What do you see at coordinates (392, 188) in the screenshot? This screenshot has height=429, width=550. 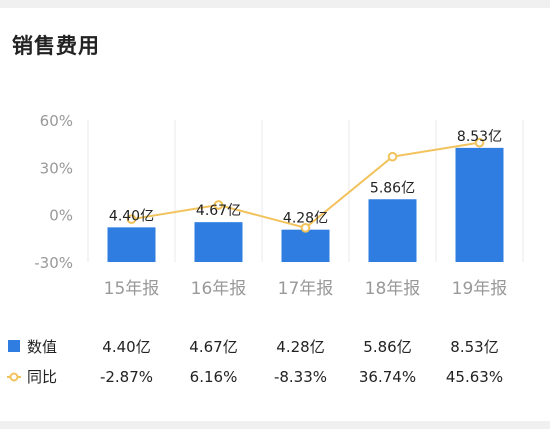 I see `bar-value-label: 5.86亿` at bounding box center [392, 188].